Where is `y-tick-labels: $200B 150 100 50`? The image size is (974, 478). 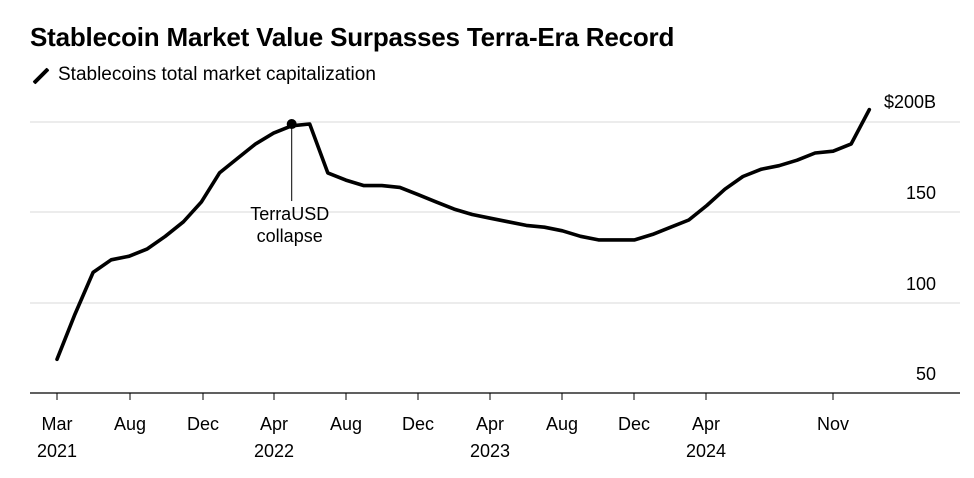 y-tick-labels: $200B 150 100 50 is located at coordinates (910, 238).